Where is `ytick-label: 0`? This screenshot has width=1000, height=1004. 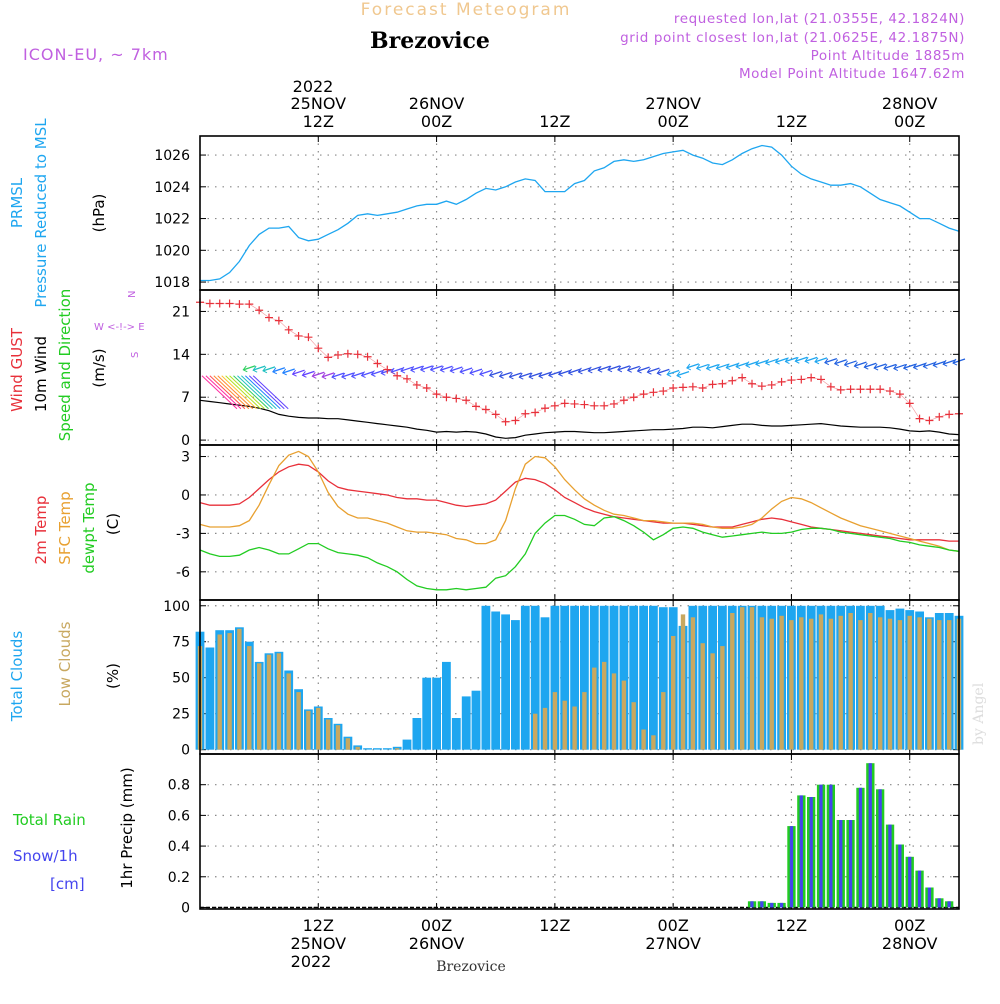 ytick-label: 0 is located at coordinates (185, 441).